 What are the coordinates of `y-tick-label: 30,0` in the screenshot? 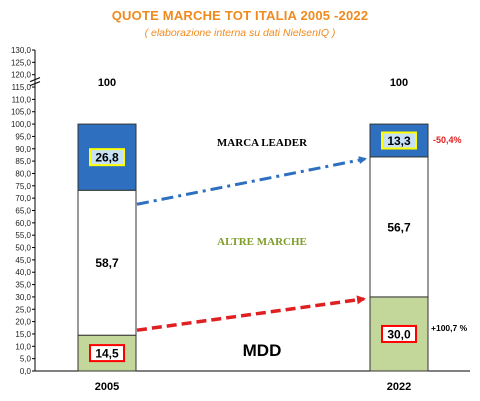 It's located at (23, 297).